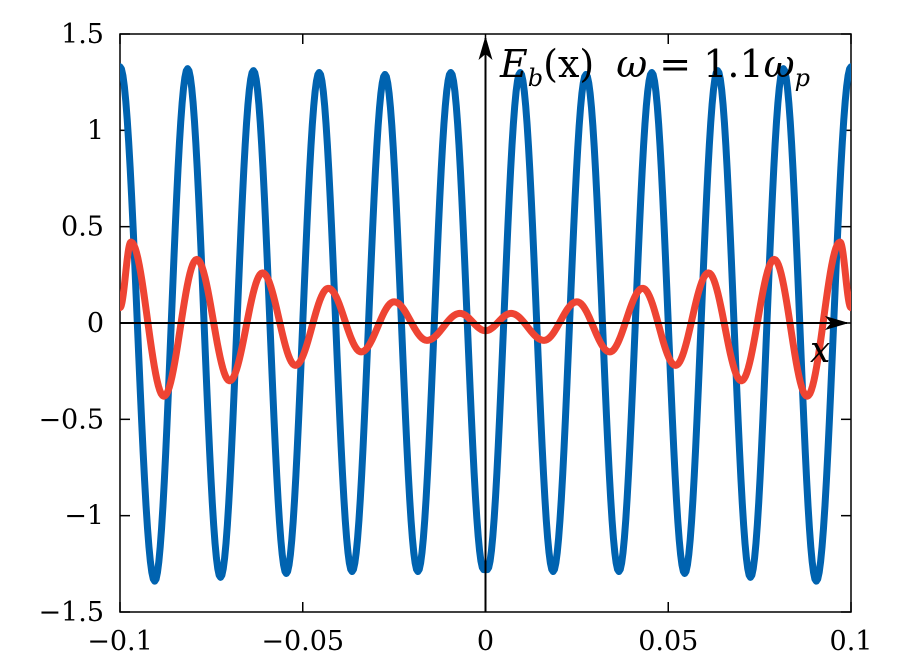 The image size is (921, 671). I want to click on y-axis-arrowhead, so click(485, 48).